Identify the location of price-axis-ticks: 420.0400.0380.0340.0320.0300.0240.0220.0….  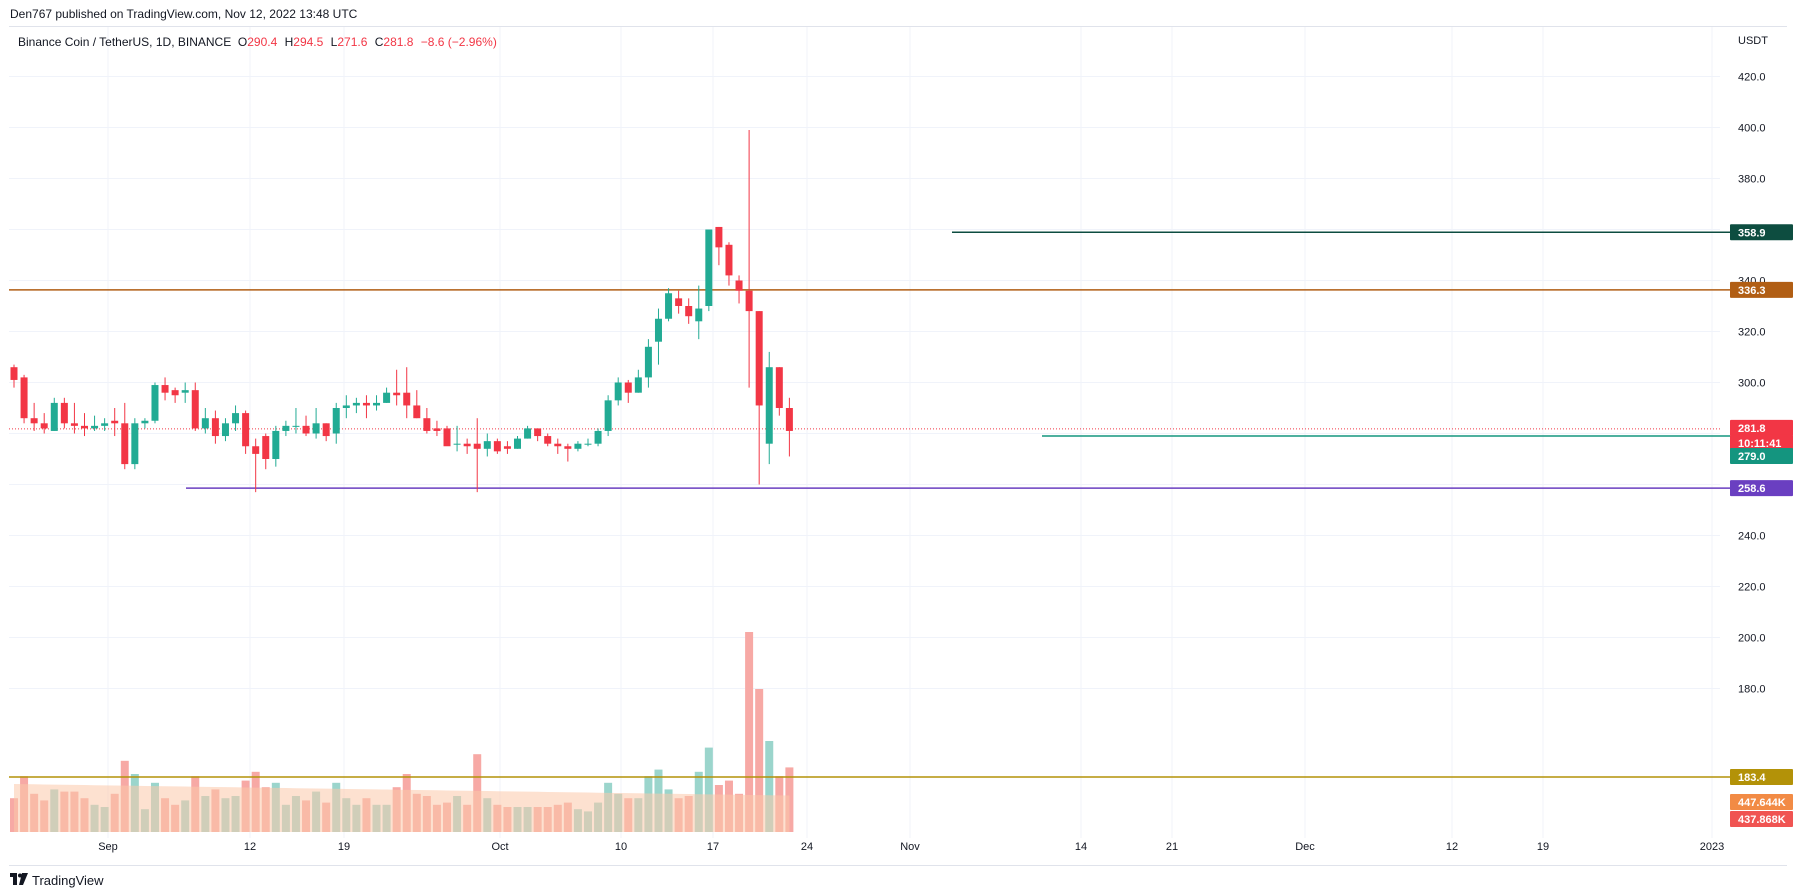
(1752, 384).